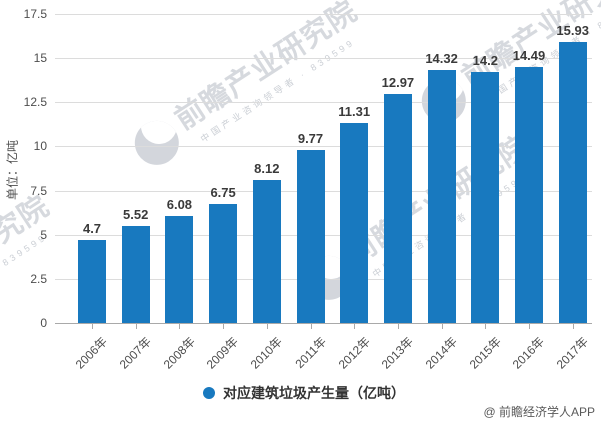 This screenshot has height=428, width=601. What do you see at coordinates (441, 59) in the screenshot?
I see `bar-value-label: 14.32` at bounding box center [441, 59].